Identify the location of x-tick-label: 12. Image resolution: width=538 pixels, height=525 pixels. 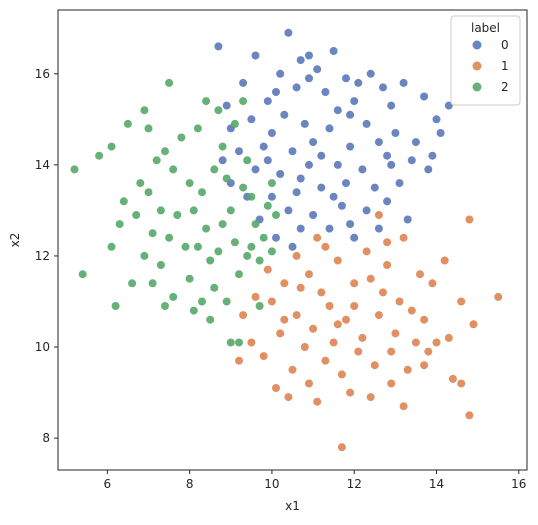
(354, 484).